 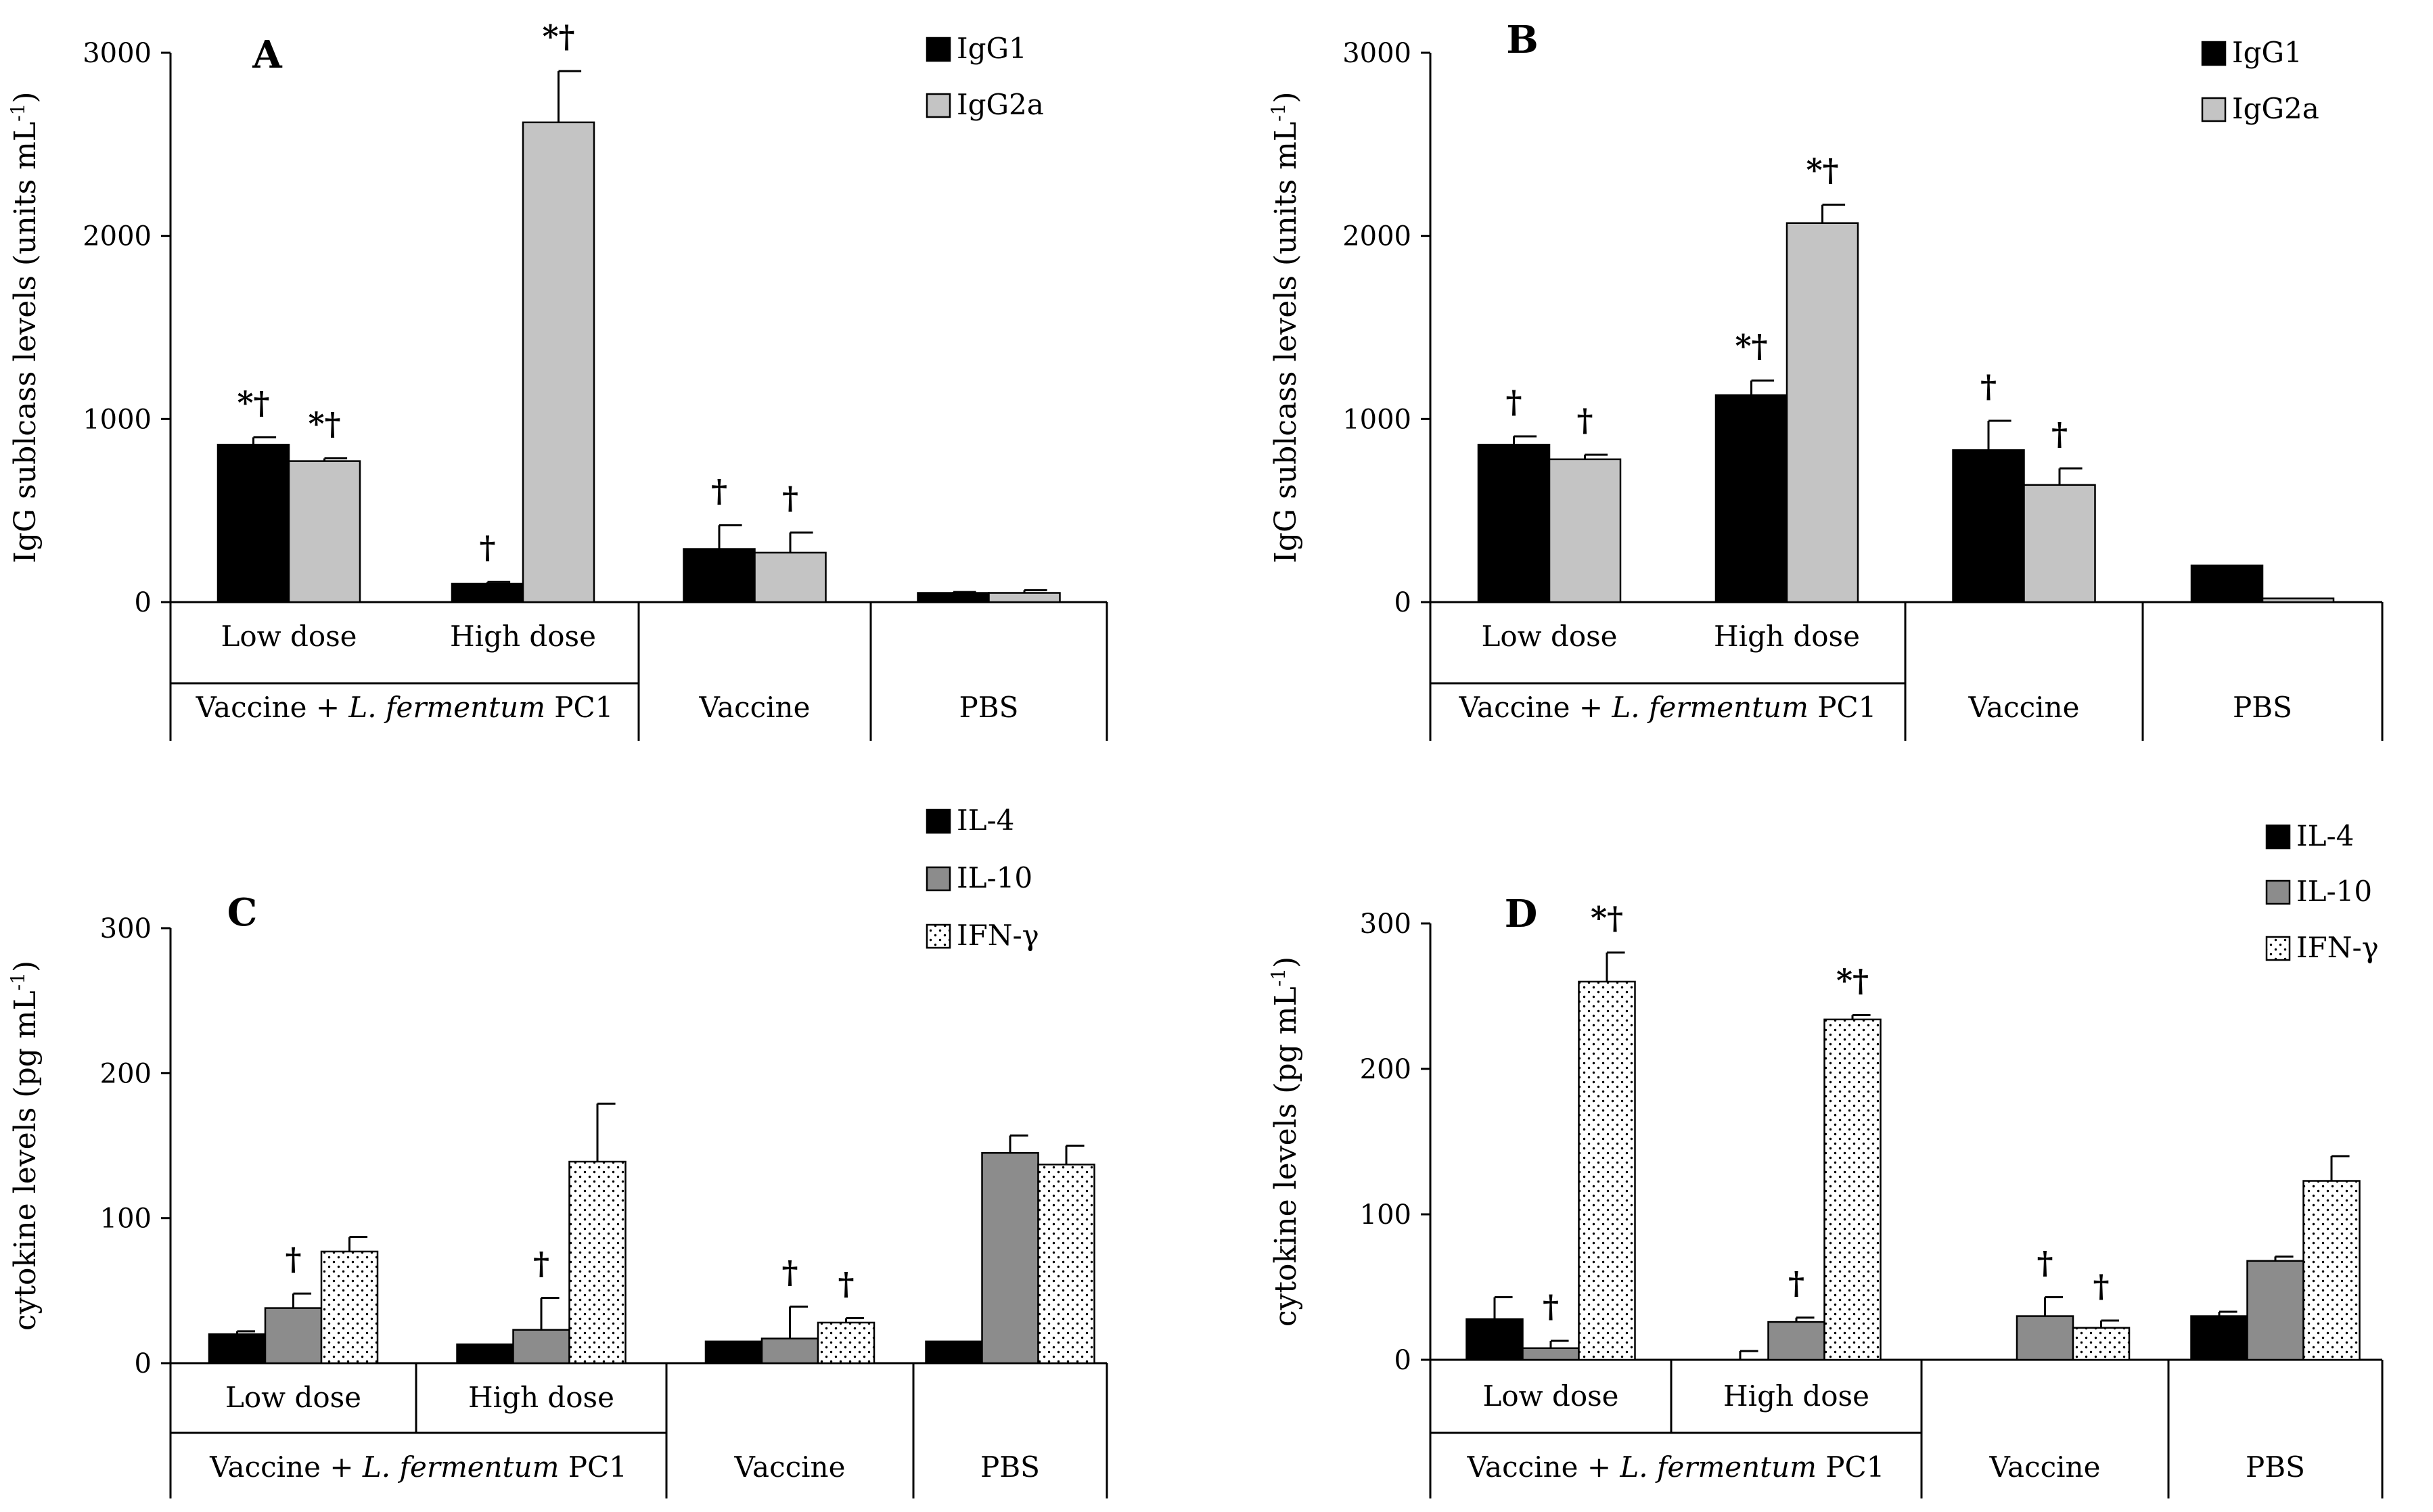 I want to click on panel-letter: C, so click(x=242, y=913).